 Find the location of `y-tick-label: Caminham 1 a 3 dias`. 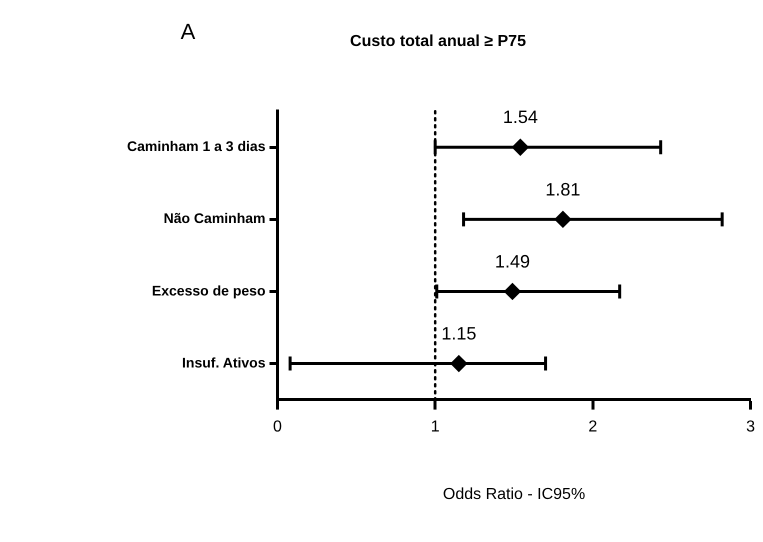

y-tick-label: Caminham 1 a 3 dias is located at coordinates (196, 146).